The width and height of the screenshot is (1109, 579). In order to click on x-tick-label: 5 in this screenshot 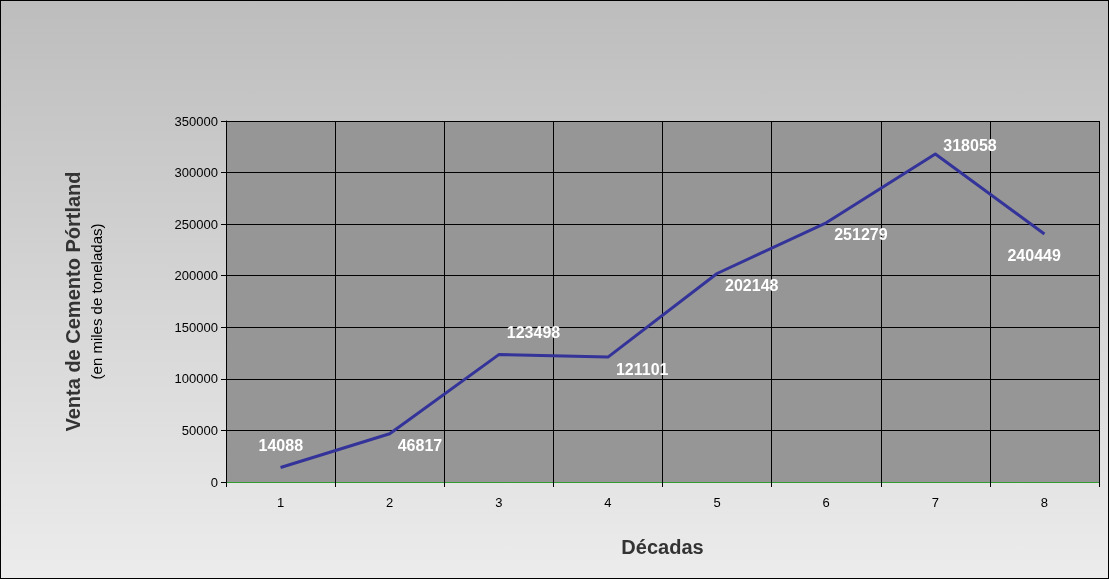, I will do `click(717, 502)`.